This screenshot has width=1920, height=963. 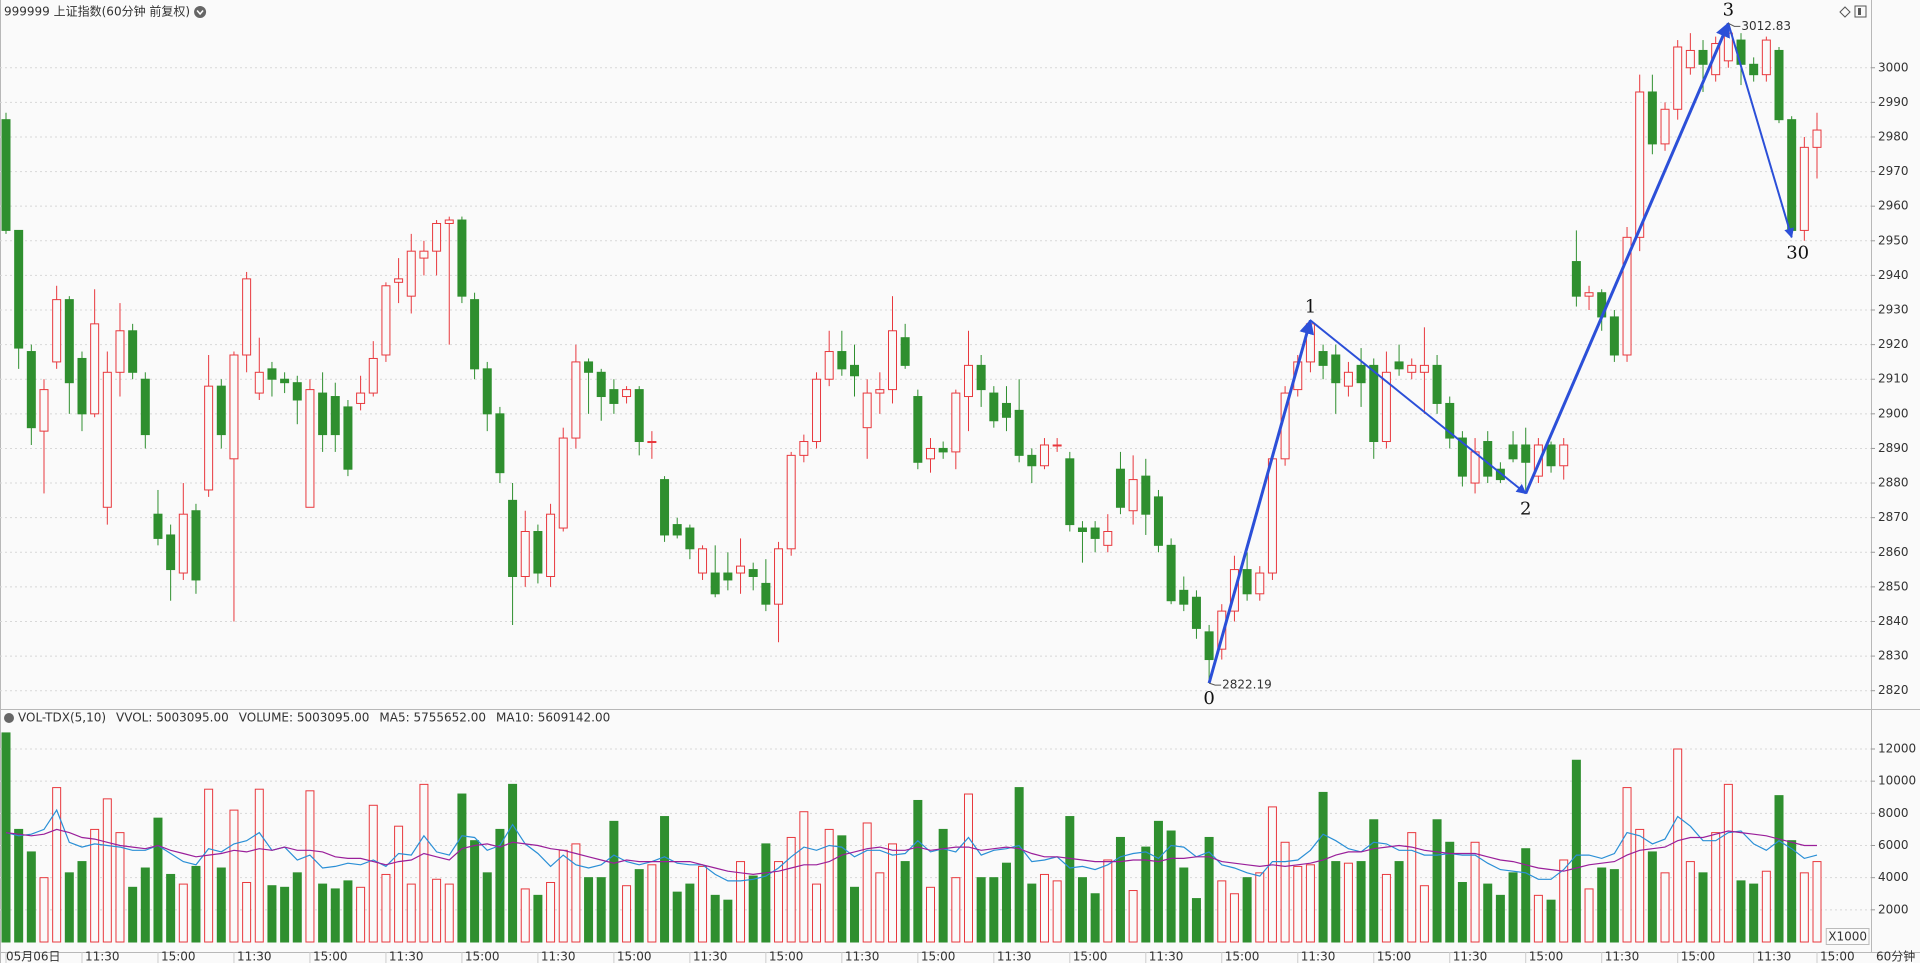 I want to click on chart-title: 999999 上证指数(60分钟 前复权), so click(x=97, y=11).